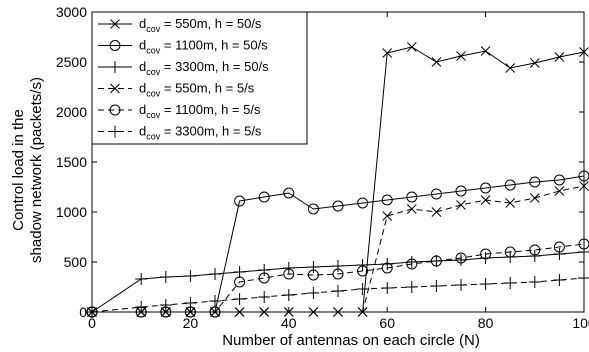 The image size is (589, 352). I want to click on legend-entry: dcov = 3300m, h = 50/s, so click(183, 68).